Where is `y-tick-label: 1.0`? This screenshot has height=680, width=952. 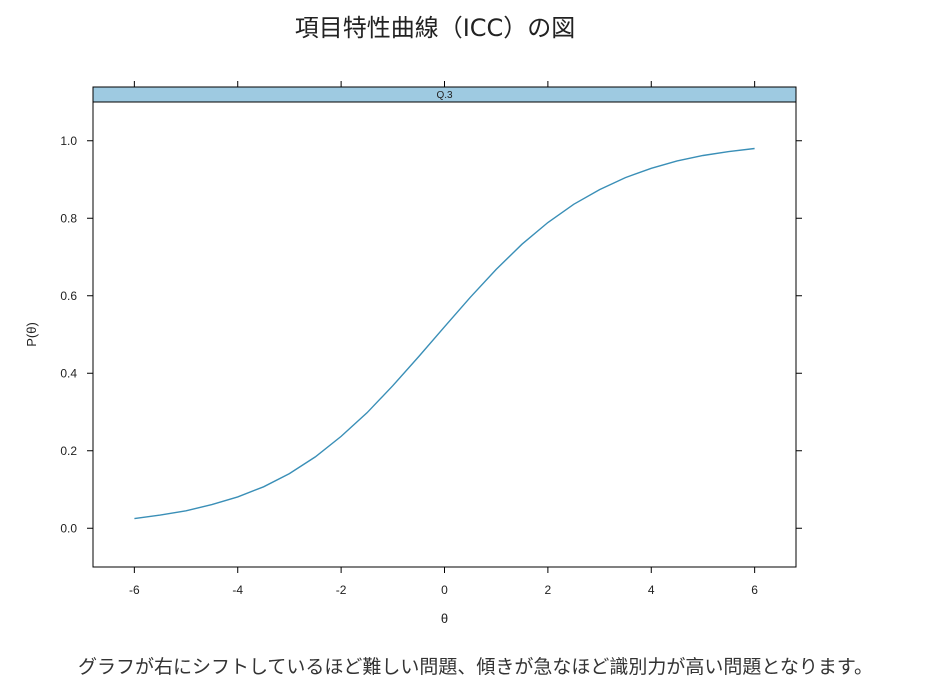 y-tick-label: 1.0 is located at coordinates (68, 141).